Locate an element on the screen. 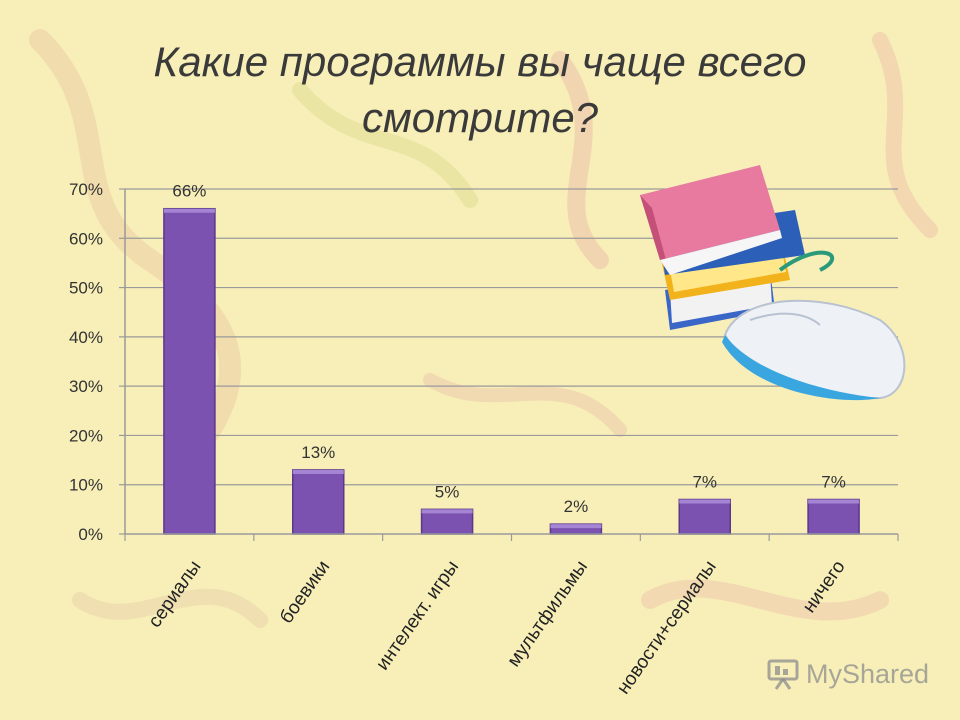  y-tick-label: 70% is located at coordinates (86, 189).